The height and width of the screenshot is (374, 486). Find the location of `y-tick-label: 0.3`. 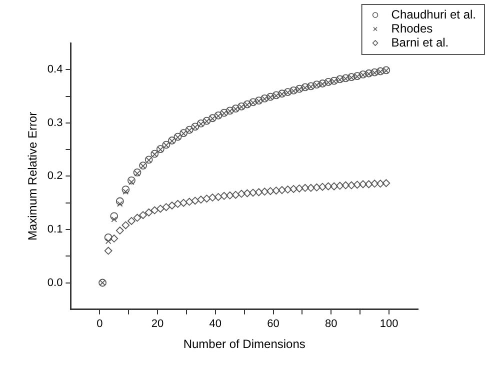

y-tick-label: 0.3 is located at coordinates (55, 122).